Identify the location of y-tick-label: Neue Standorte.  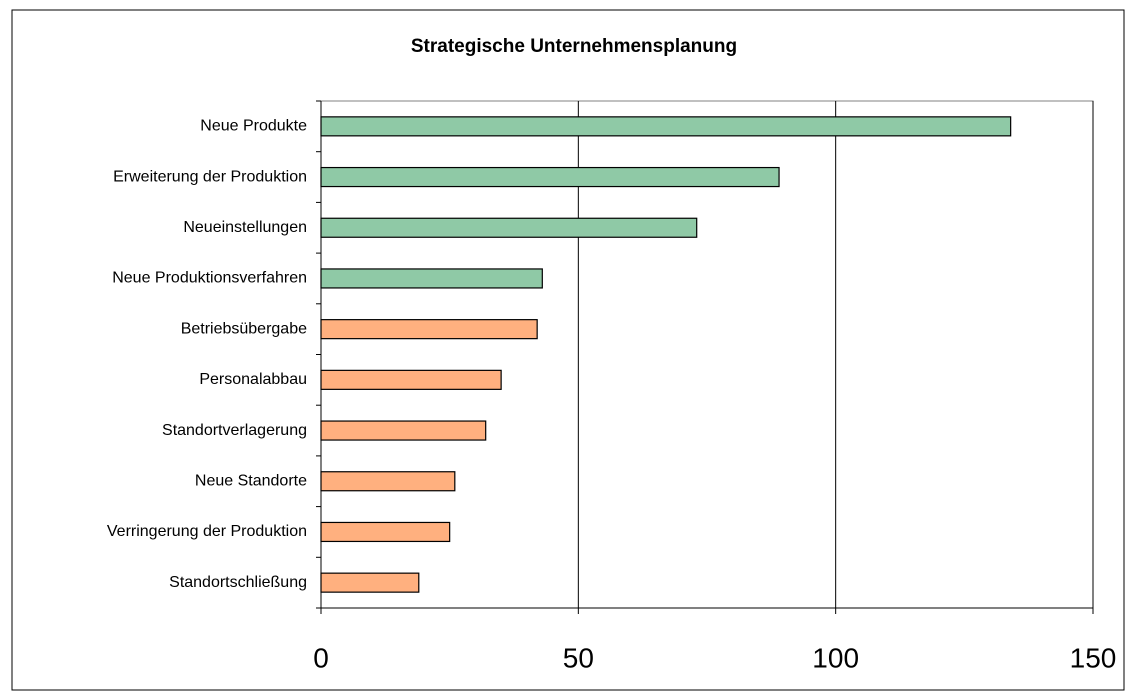
(251, 480).